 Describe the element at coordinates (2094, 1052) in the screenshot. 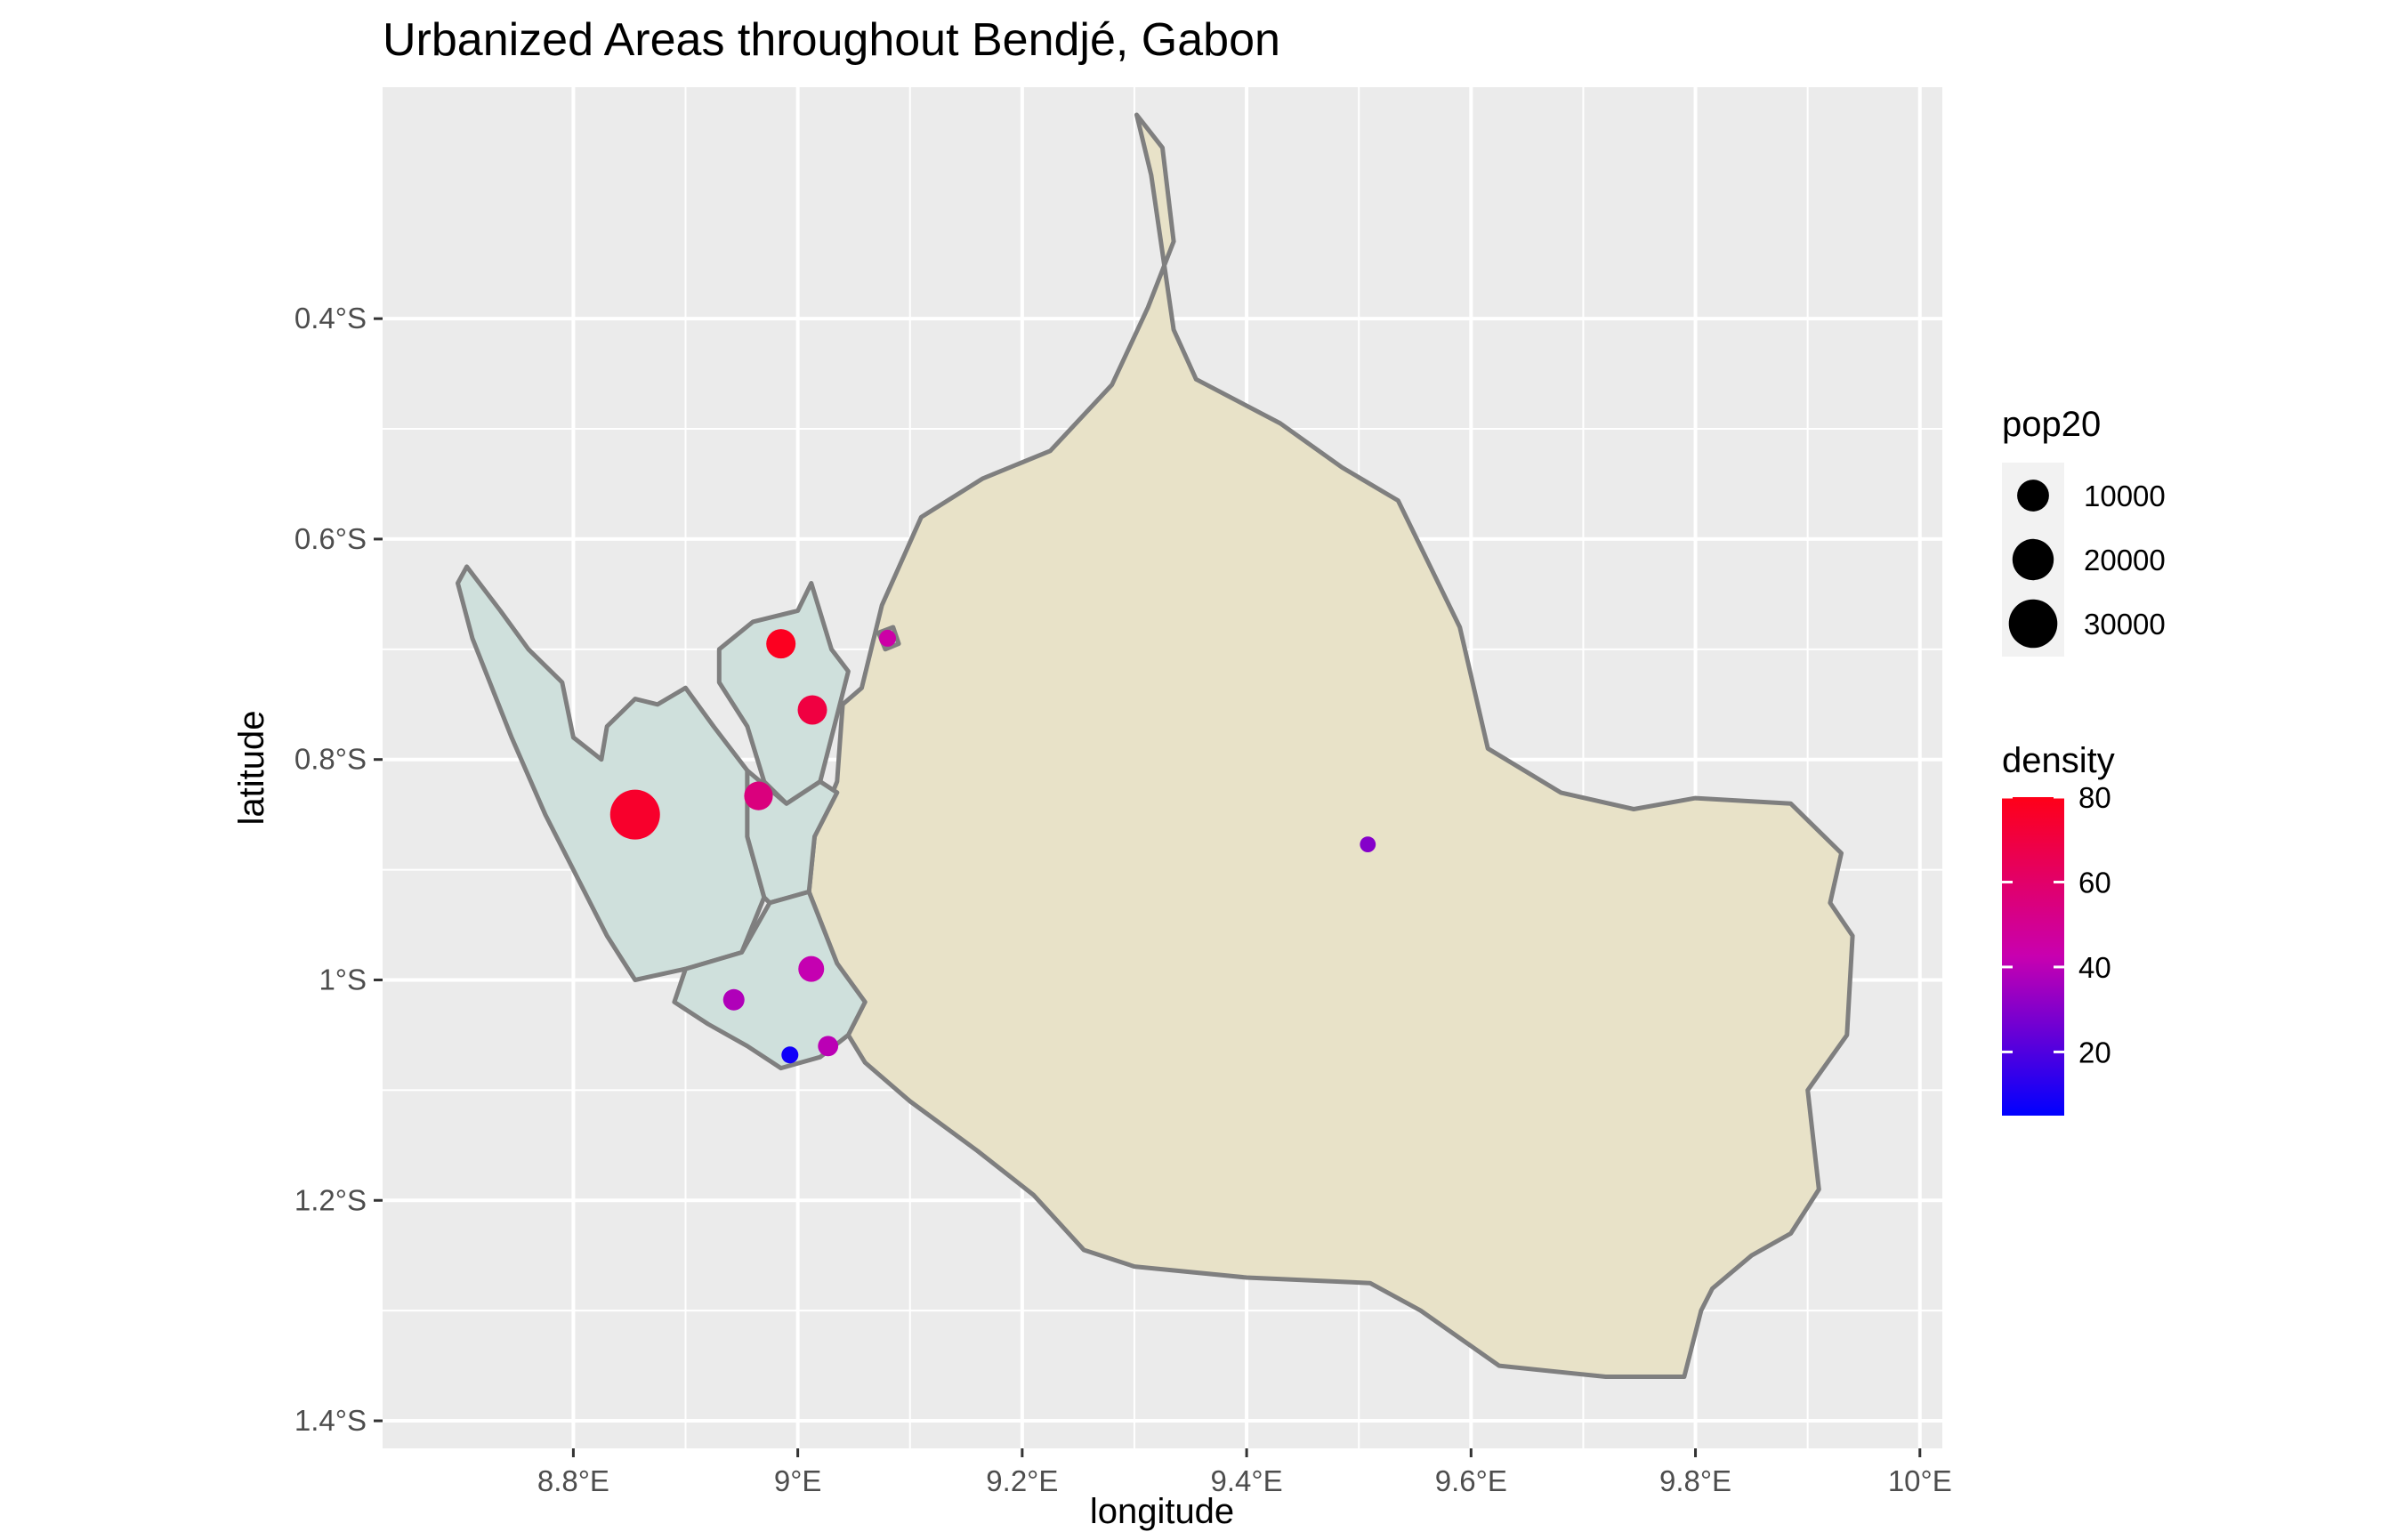

I see `legend-color-label: 20` at that location.